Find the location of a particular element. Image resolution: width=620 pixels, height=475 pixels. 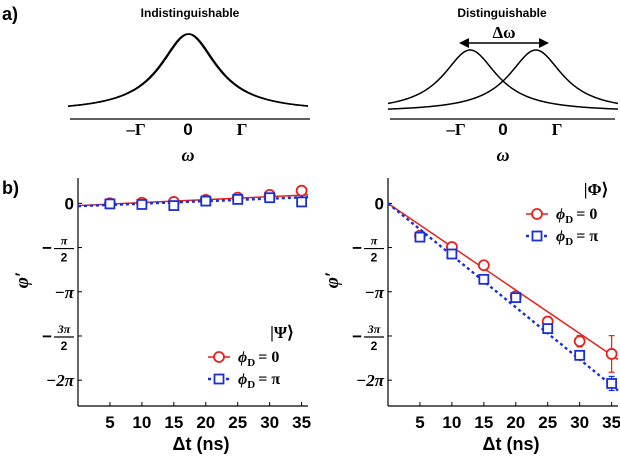

chart-a-right: Distinguishable Δω –Γ 0 Γ ω is located at coordinates (503, 85).